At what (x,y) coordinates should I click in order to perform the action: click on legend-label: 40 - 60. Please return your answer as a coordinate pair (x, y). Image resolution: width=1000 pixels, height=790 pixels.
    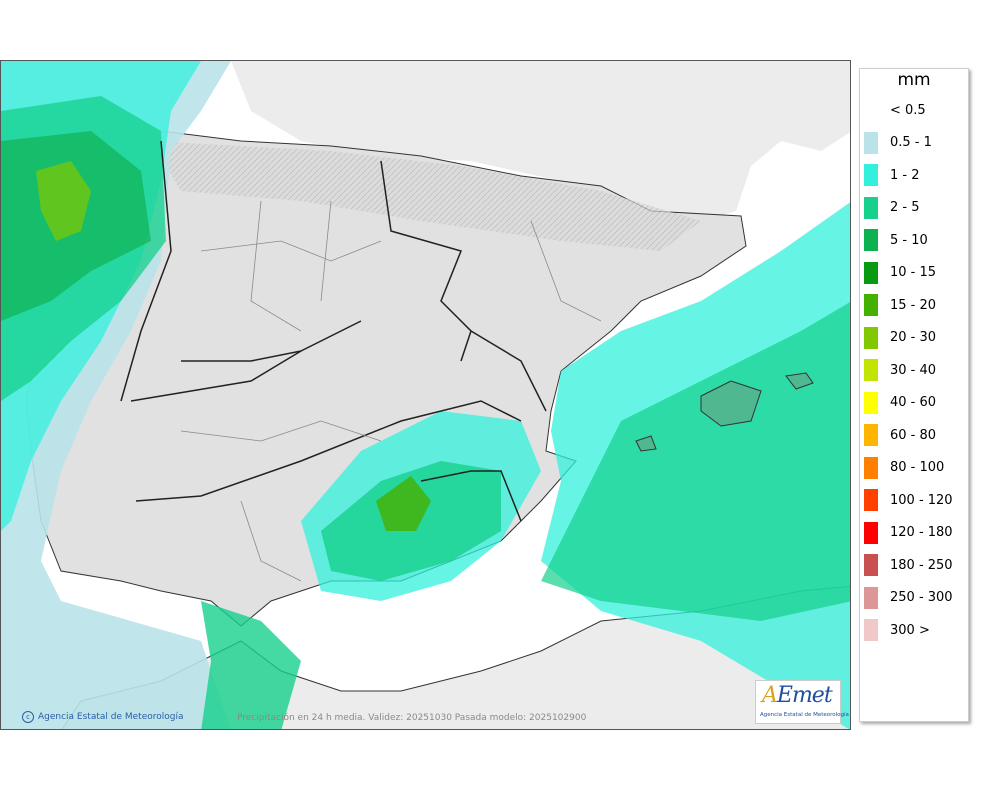
    Looking at the image, I should click on (913, 402).